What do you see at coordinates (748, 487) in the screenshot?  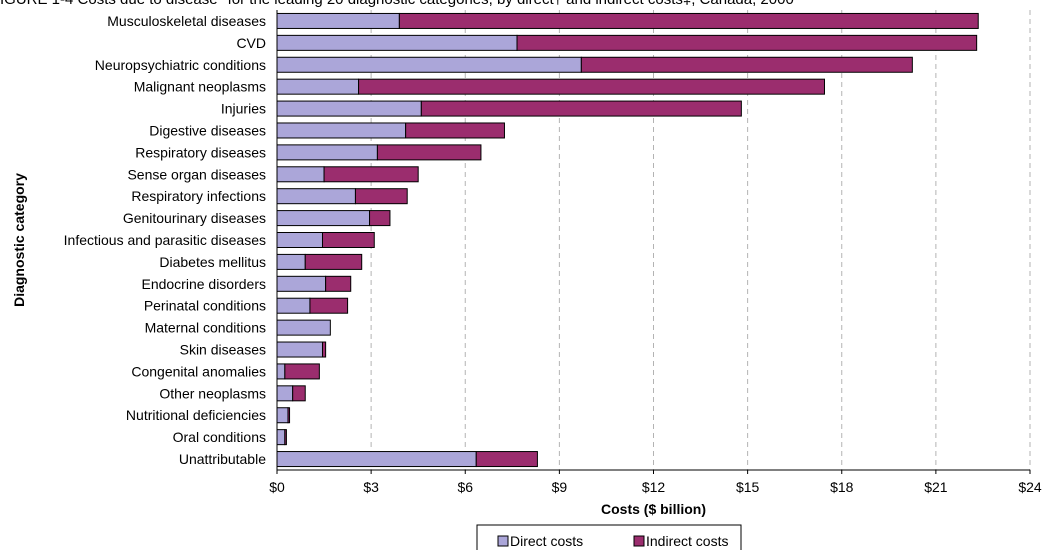 I see `x-tick-label: $15` at bounding box center [748, 487].